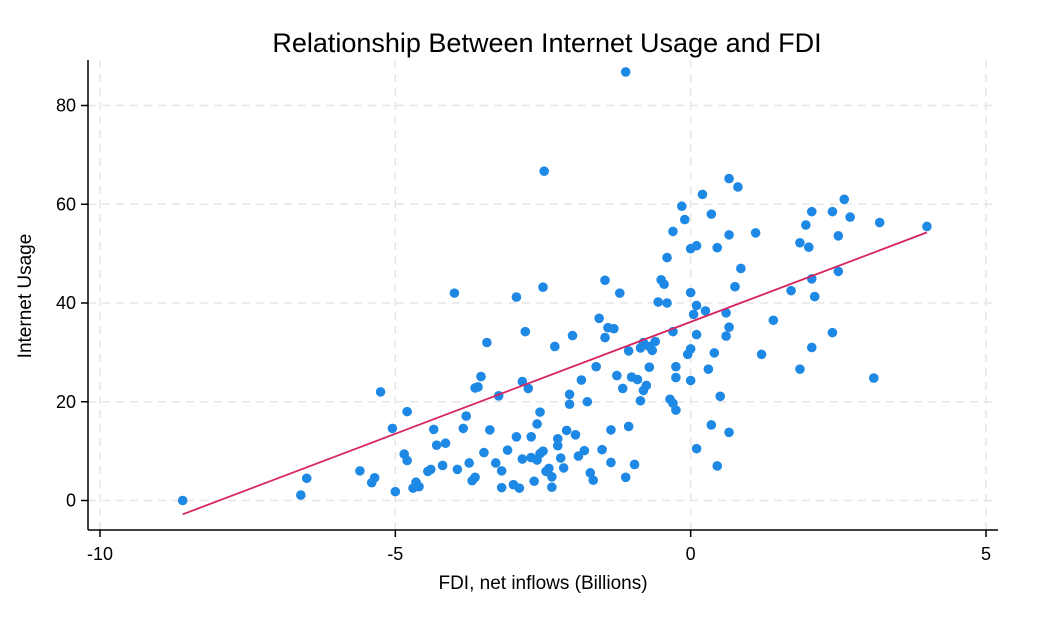 Image resolution: width=1061 pixels, height=625 pixels. I want to click on x-tick-label: -5, so click(395, 554).